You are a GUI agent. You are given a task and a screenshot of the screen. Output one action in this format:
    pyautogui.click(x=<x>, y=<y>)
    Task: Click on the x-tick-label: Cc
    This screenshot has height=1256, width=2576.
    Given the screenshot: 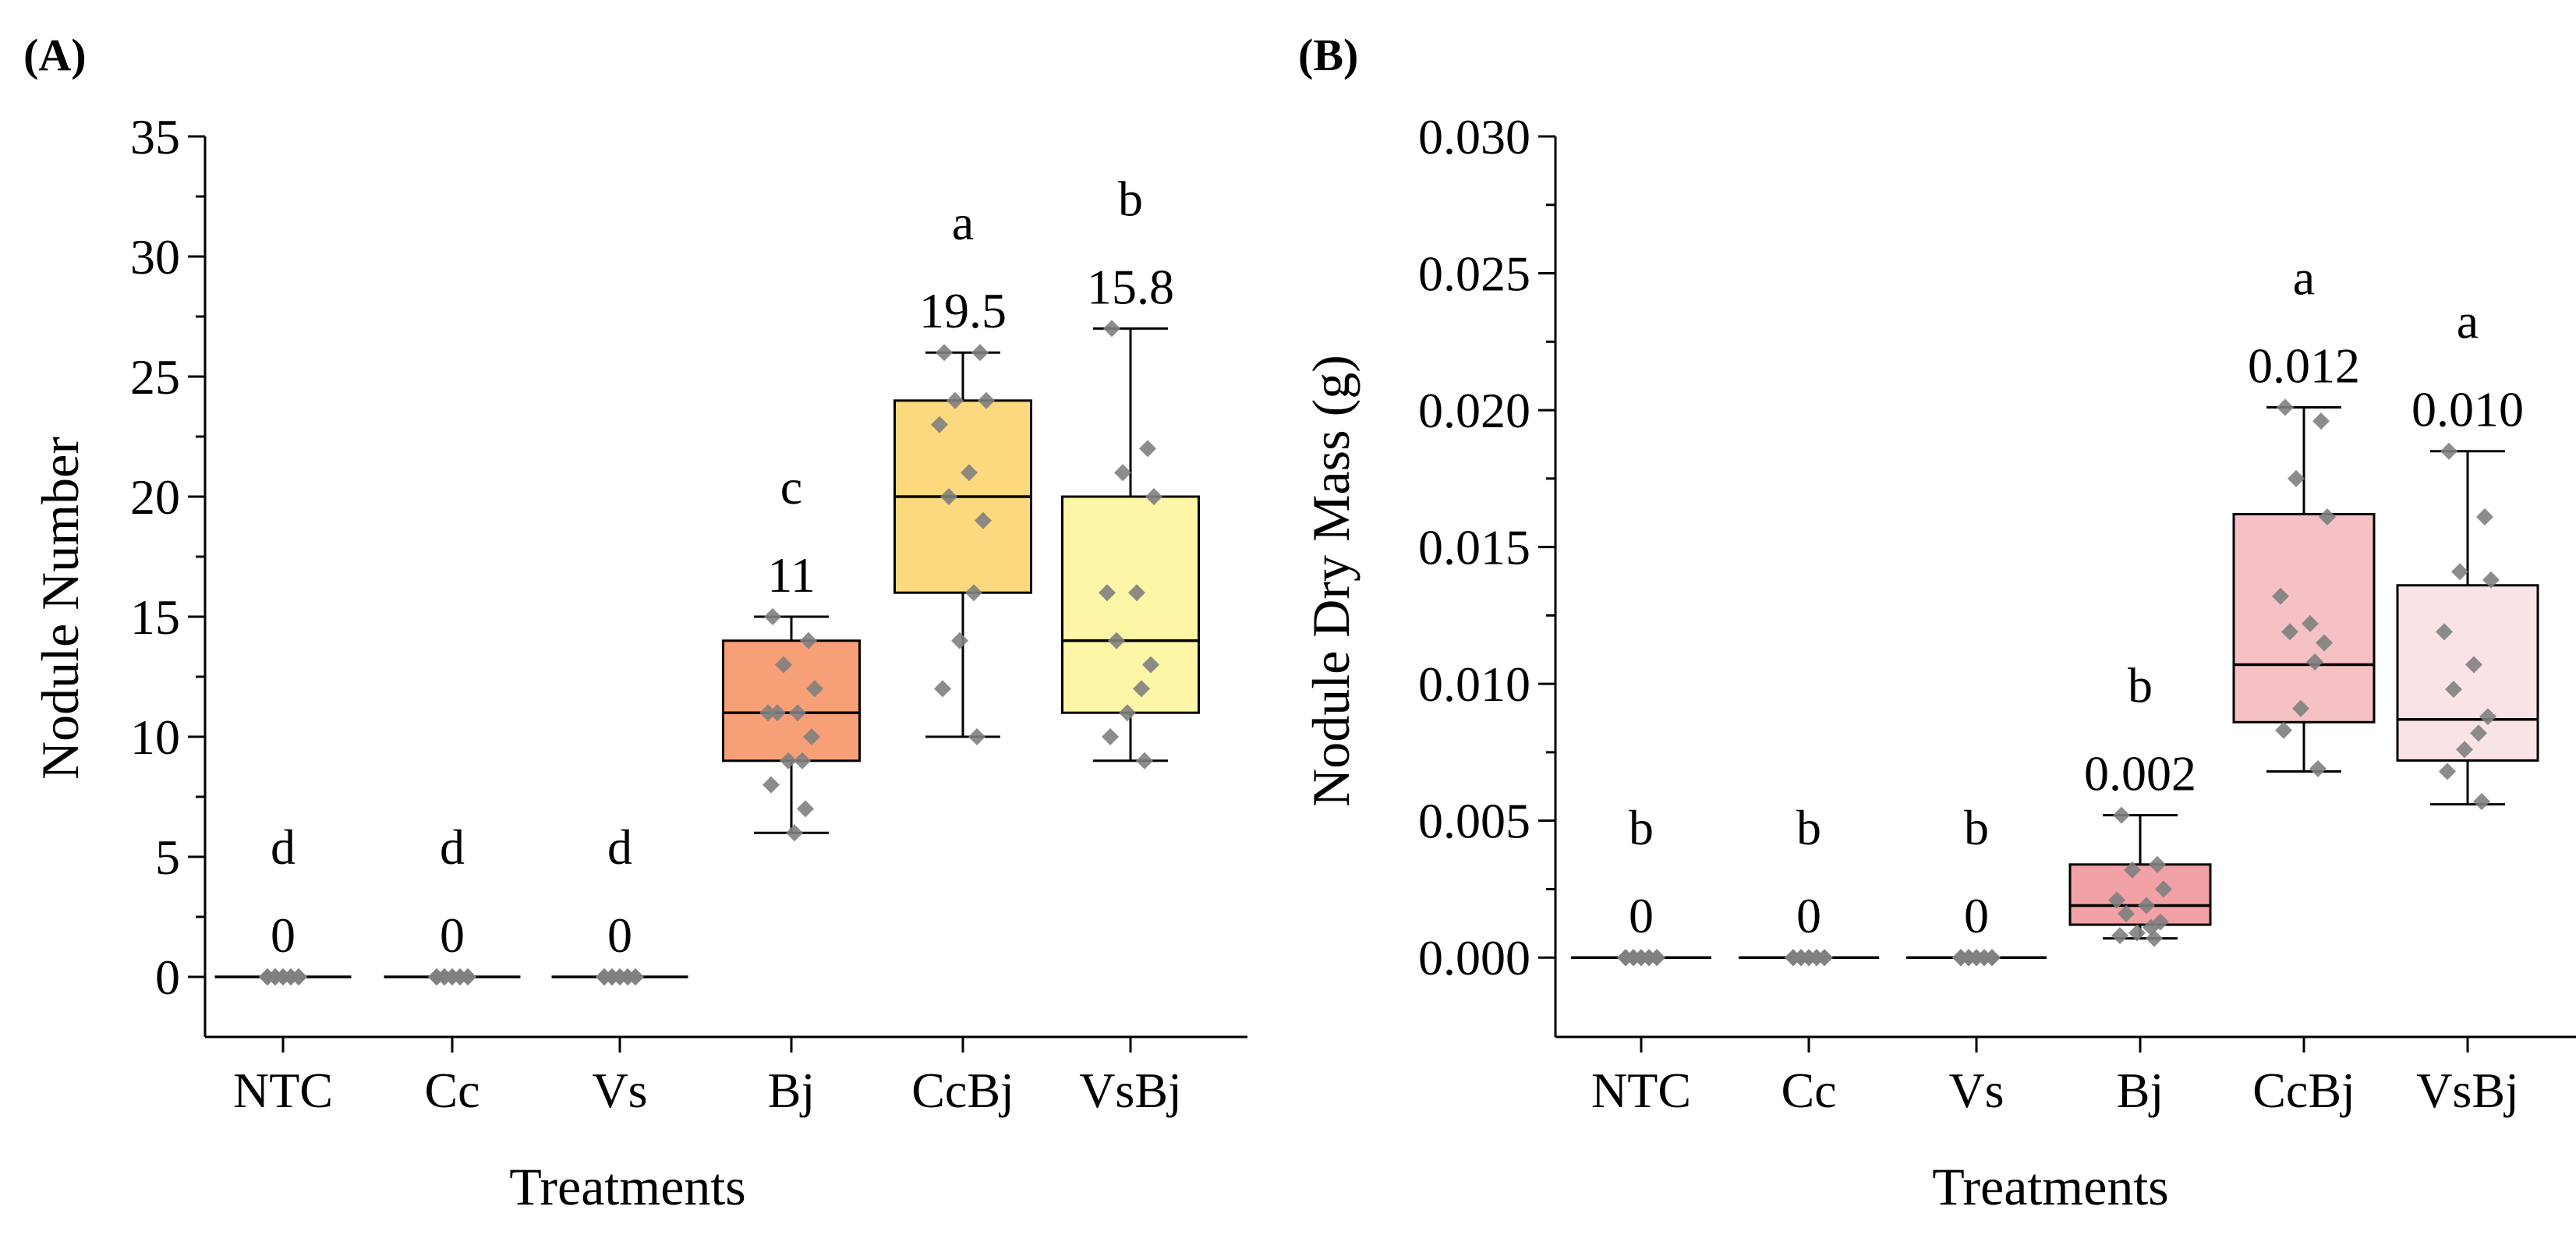 What is the action you would take?
    pyautogui.click(x=451, y=1090)
    